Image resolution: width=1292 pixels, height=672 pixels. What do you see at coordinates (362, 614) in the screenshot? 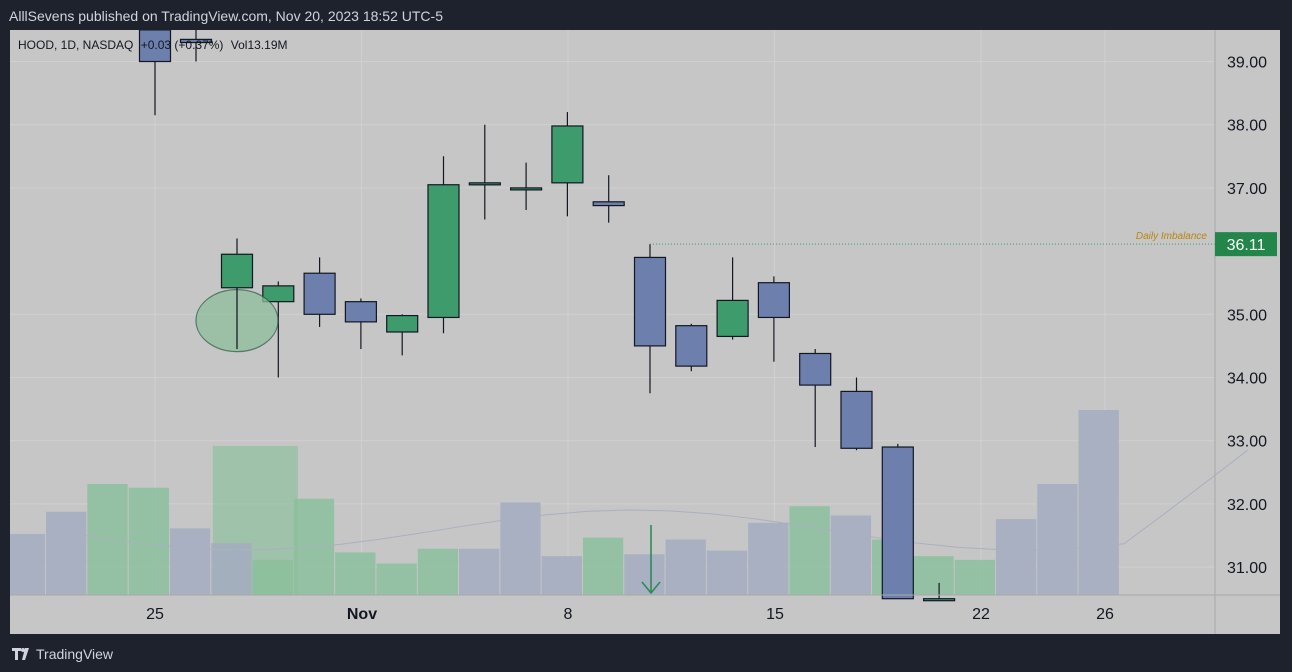
I see `time-tick-label: Nov` at bounding box center [362, 614].